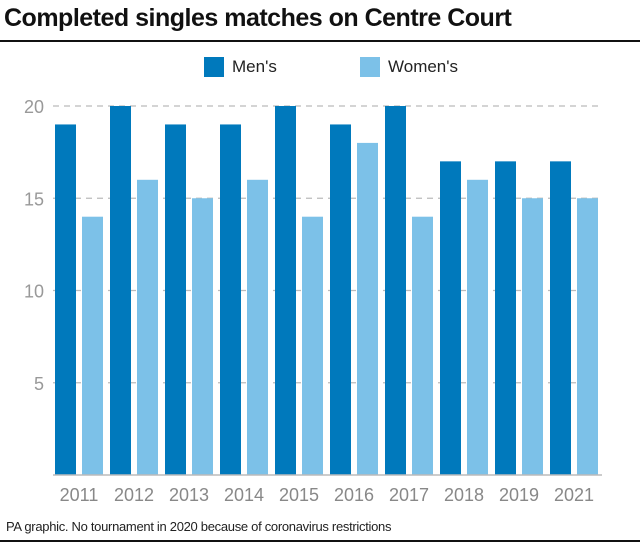 Image resolution: width=640 pixels, height=546 pixels. Describe the element at coordinates (422, 345) in the screenshot. I see `bar-womens-2017` at that location.